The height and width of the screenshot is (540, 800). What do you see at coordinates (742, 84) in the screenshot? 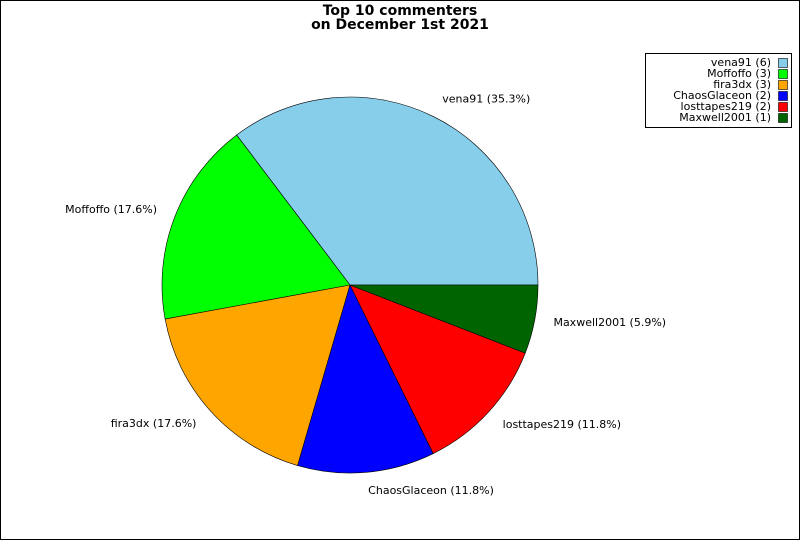
I see `legend-label: fira3dx (3)` at bounding box center [742, 84].